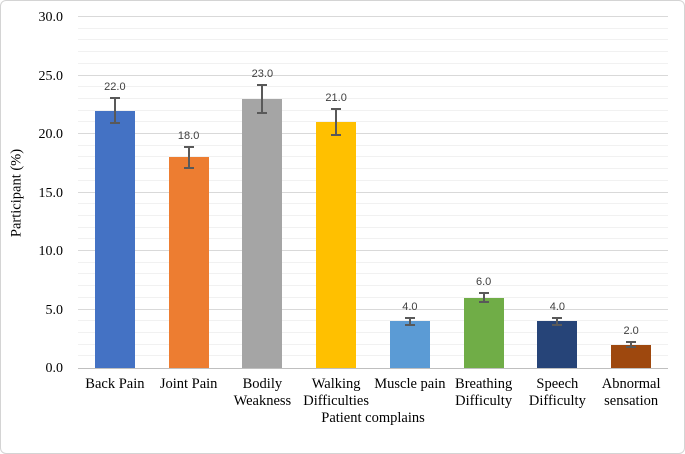  What do you see at coordinates (631, 392) in the screenshot?
I see `x-tick-label-abnormal-sensation: Abnormal sensation` at bounding box center [631, 392].